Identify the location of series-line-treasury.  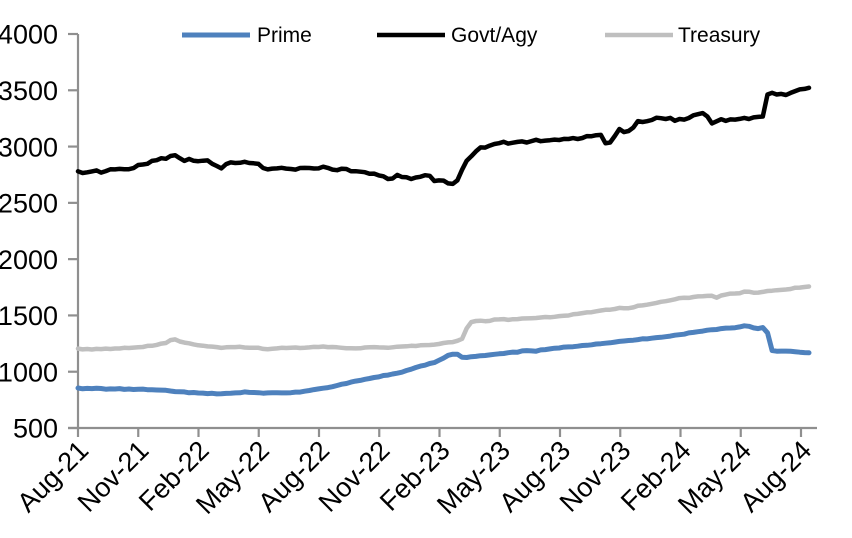
(443, 318).